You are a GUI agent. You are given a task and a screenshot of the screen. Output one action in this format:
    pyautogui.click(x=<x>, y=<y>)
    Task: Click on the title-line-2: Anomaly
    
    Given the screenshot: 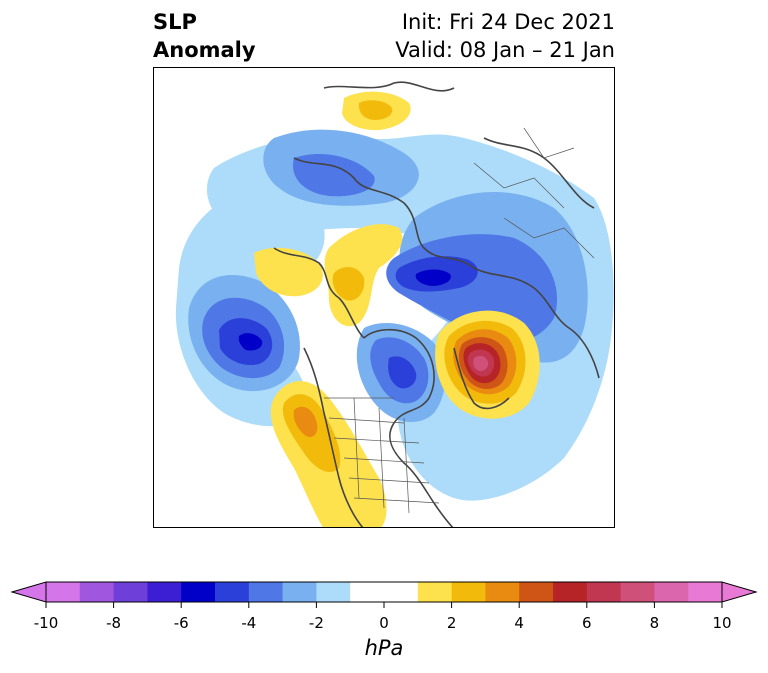 What is the action you would take?
    pyautogui.click(x=204, y=50)
    